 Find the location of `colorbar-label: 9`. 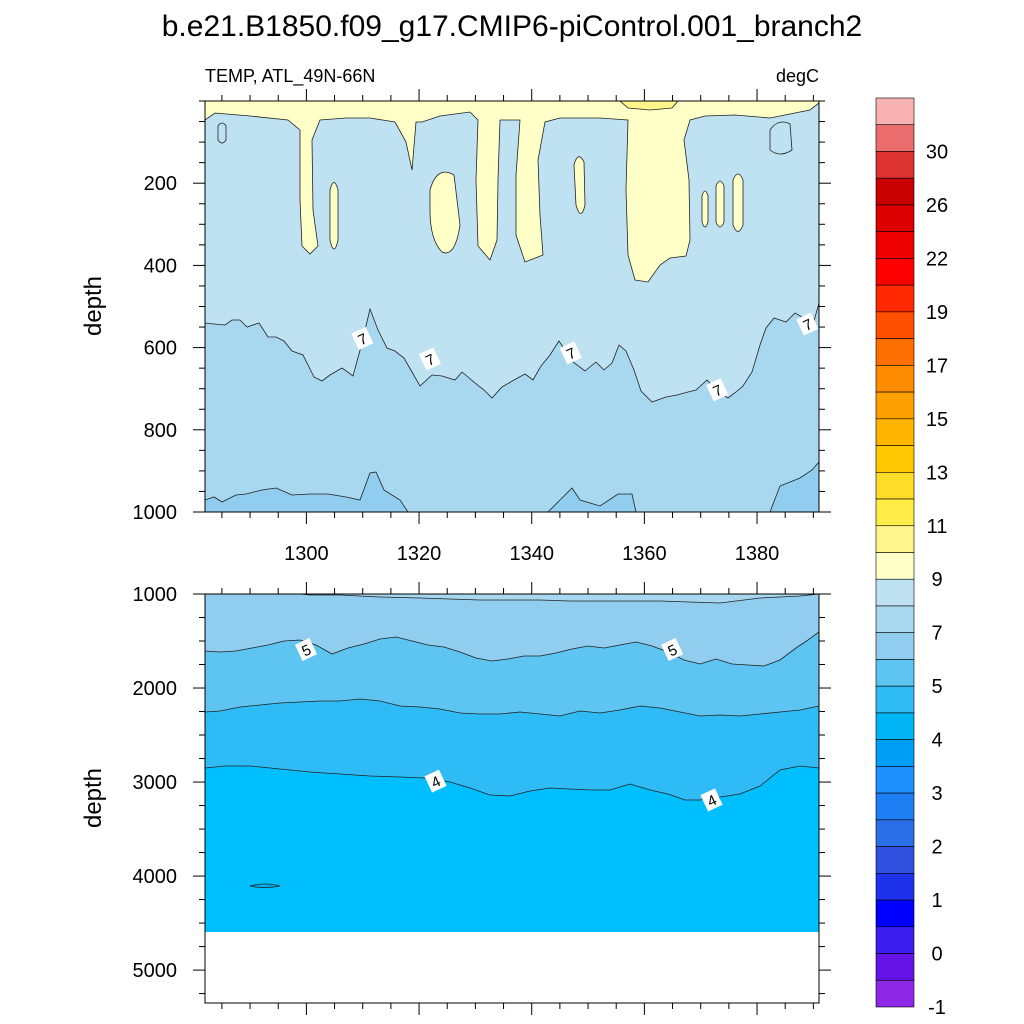

colorbar-label: 9 is located at coordinates (936, 580).